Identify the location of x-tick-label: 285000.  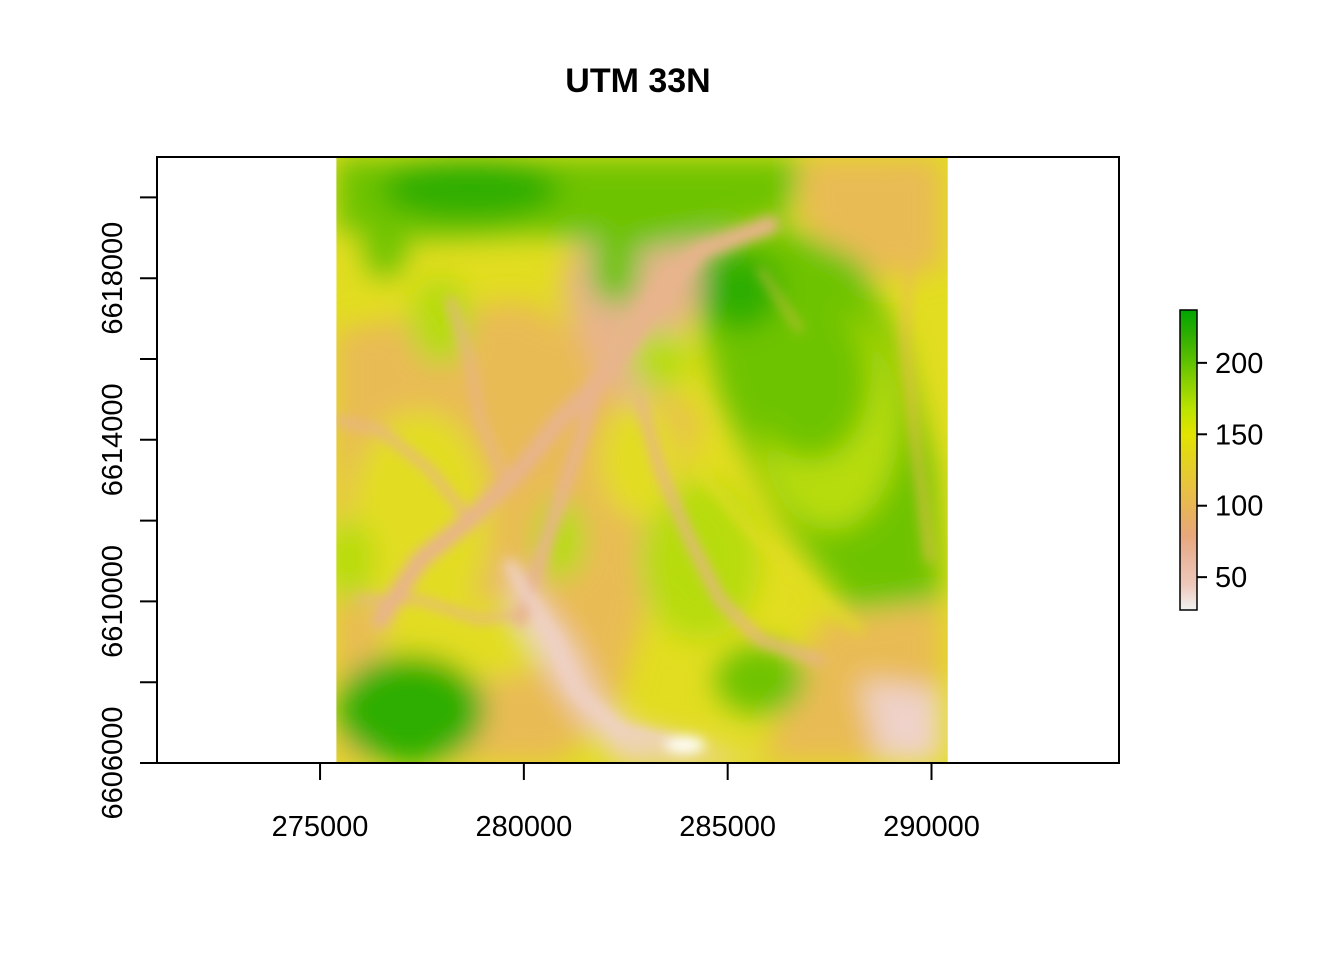
(727, 827).